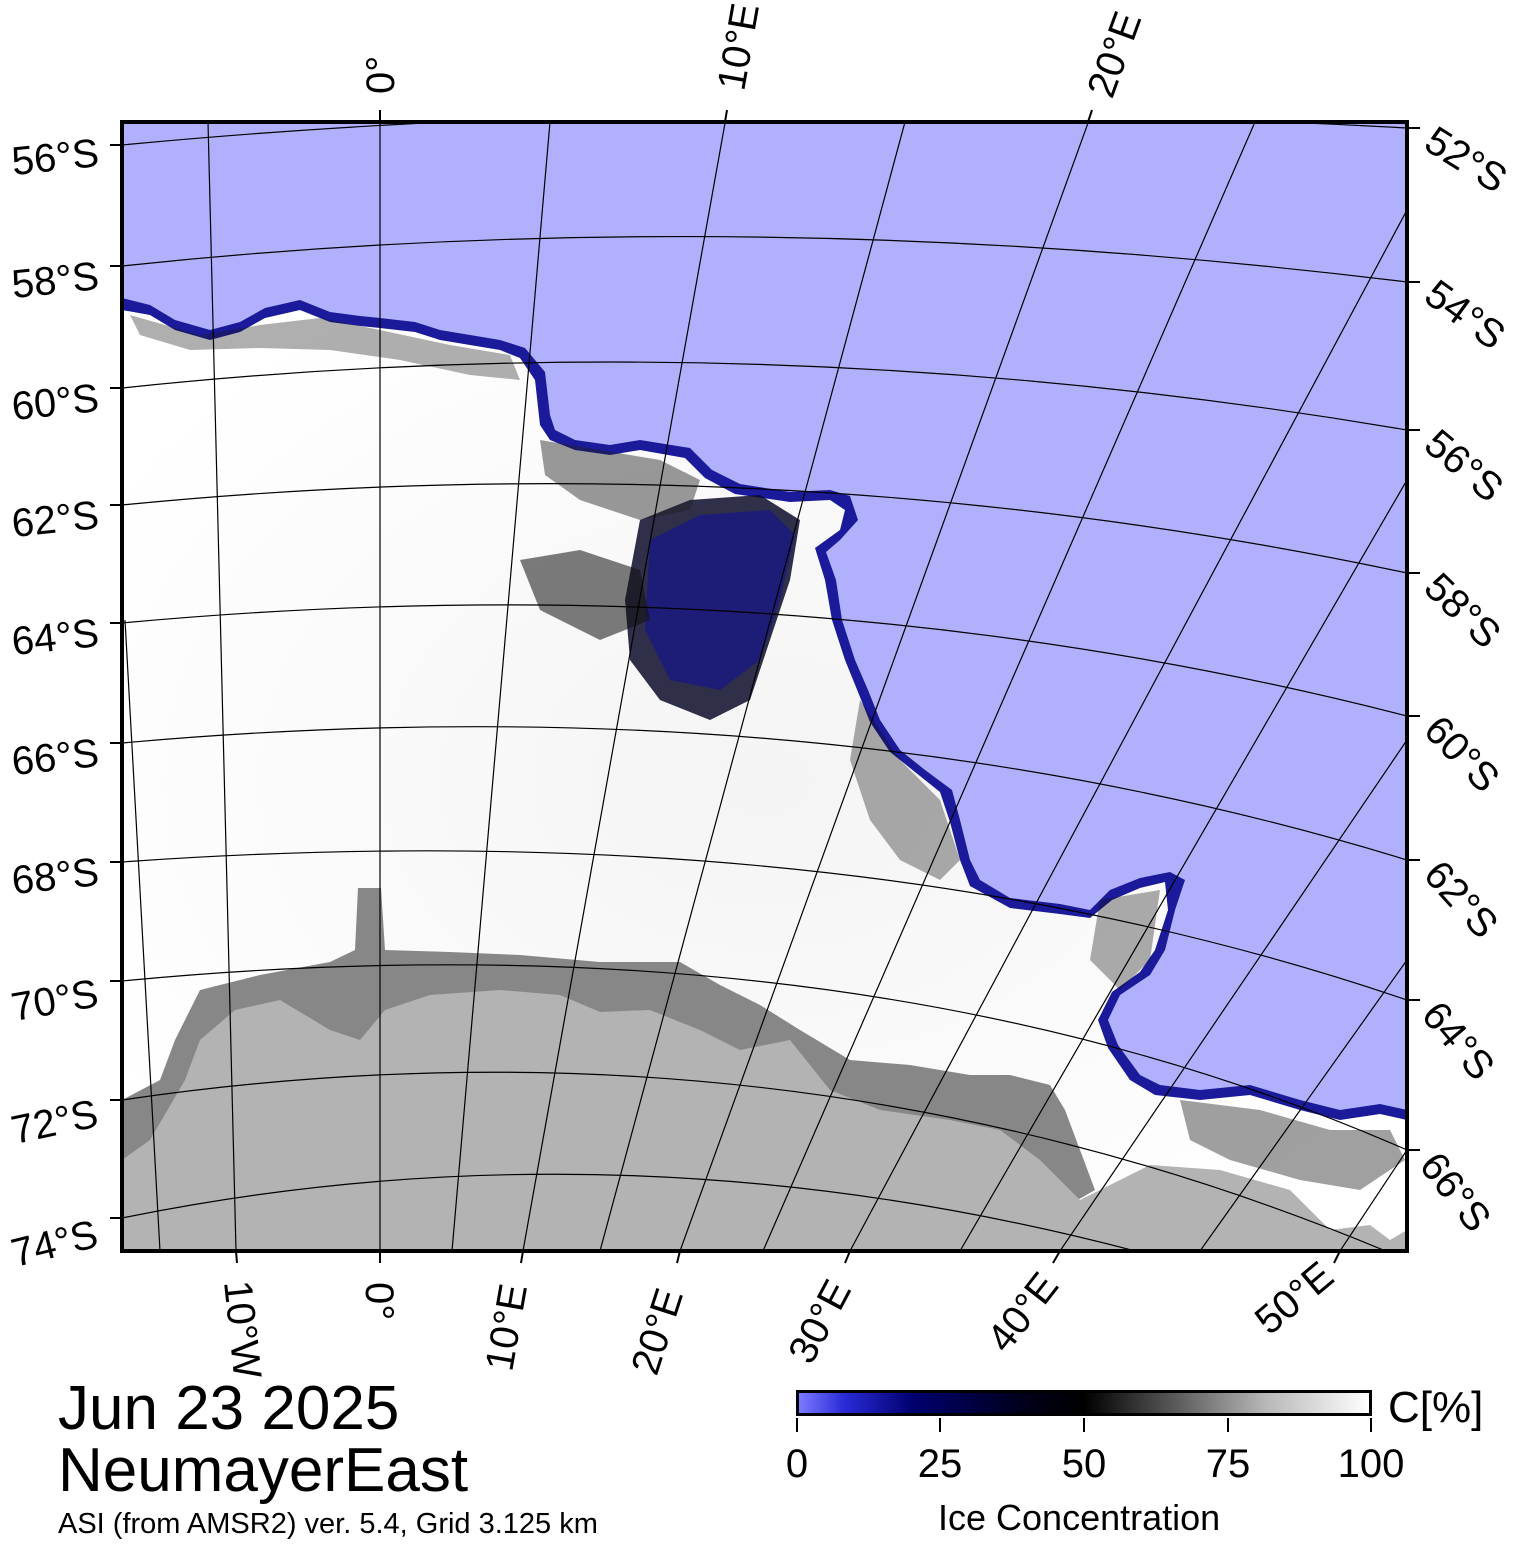 This screenshot has width=1518, height=1544. Describe the element at coordinates (263, 1470) in the screenshot. I see `map-region: NeumayerEast` at that location.